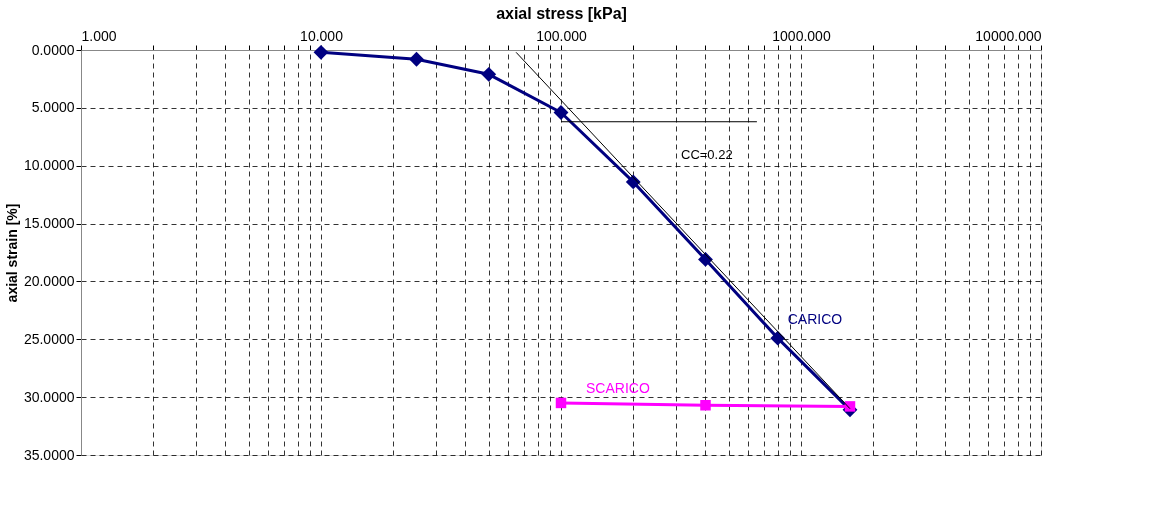  What do you see at coordinates (49, 165) in the screenshot?
I see `y-tick-label: 10.0000` at bounding box center [49, 165].